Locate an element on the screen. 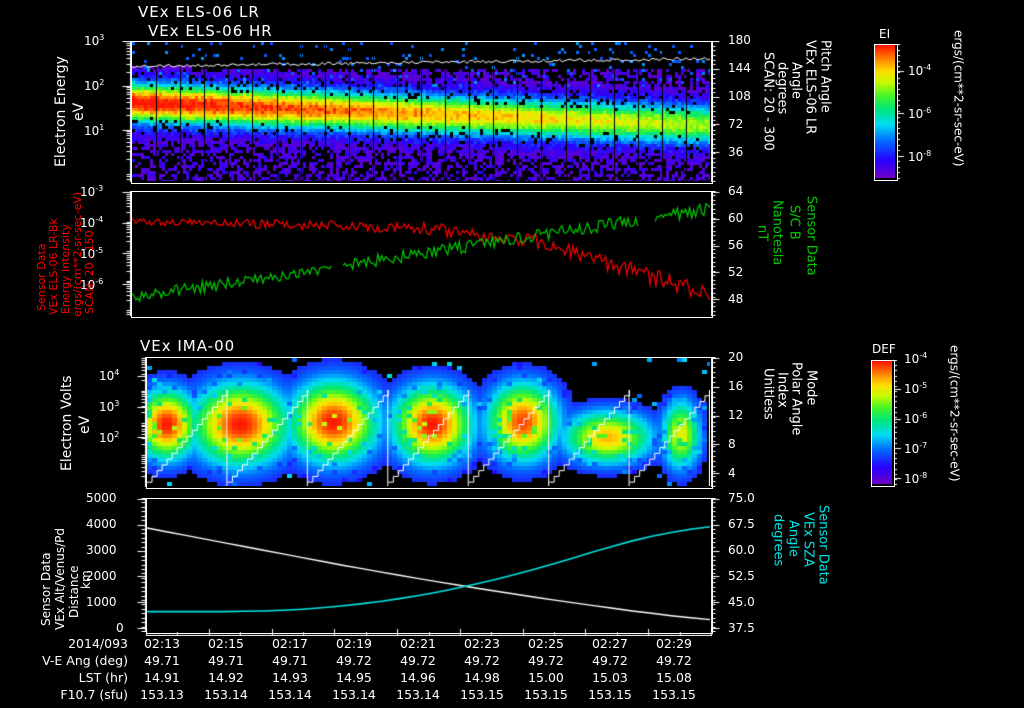 The image size is (1024, 708). panel3-y2tick-12: 12 is located at coordinates (736, 415).